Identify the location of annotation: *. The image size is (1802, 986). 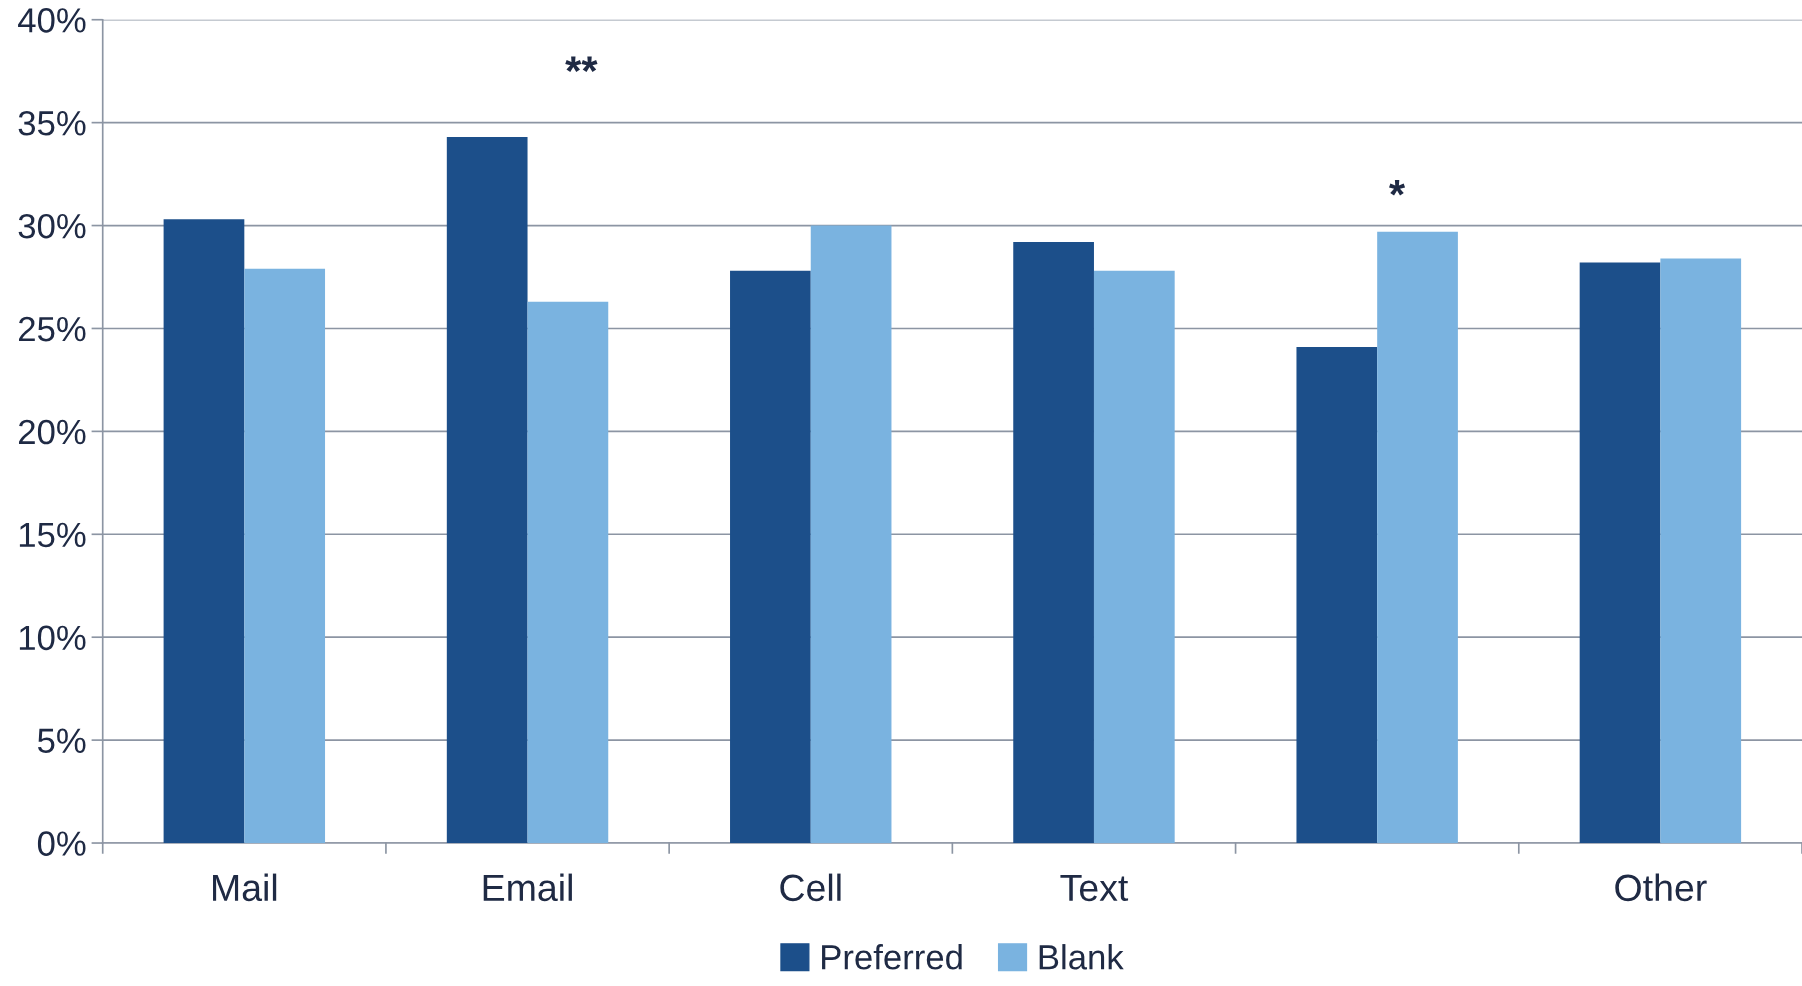
(1397, 188).